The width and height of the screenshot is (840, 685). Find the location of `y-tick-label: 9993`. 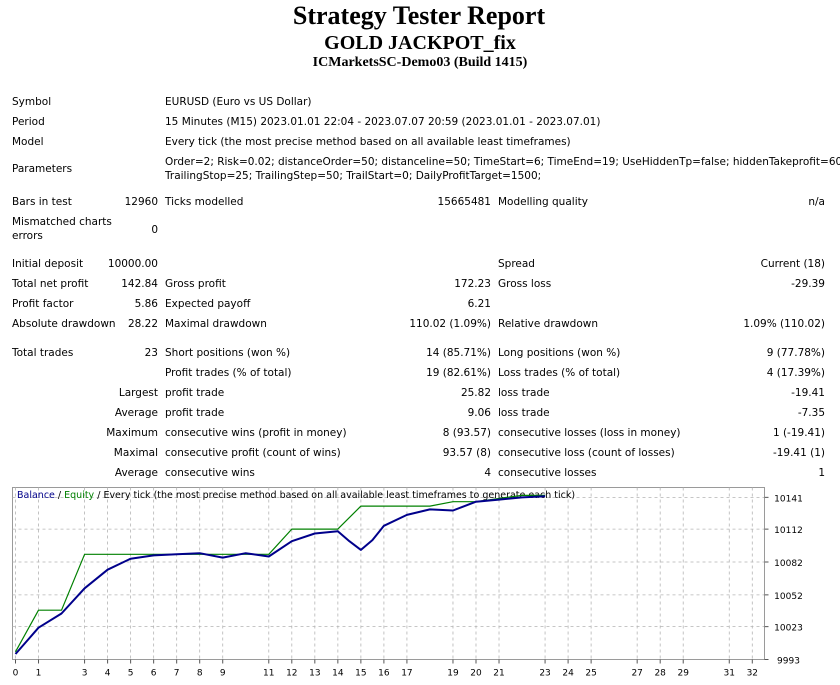

y-tick-label: 9993 is located at coordinates (788, 662).